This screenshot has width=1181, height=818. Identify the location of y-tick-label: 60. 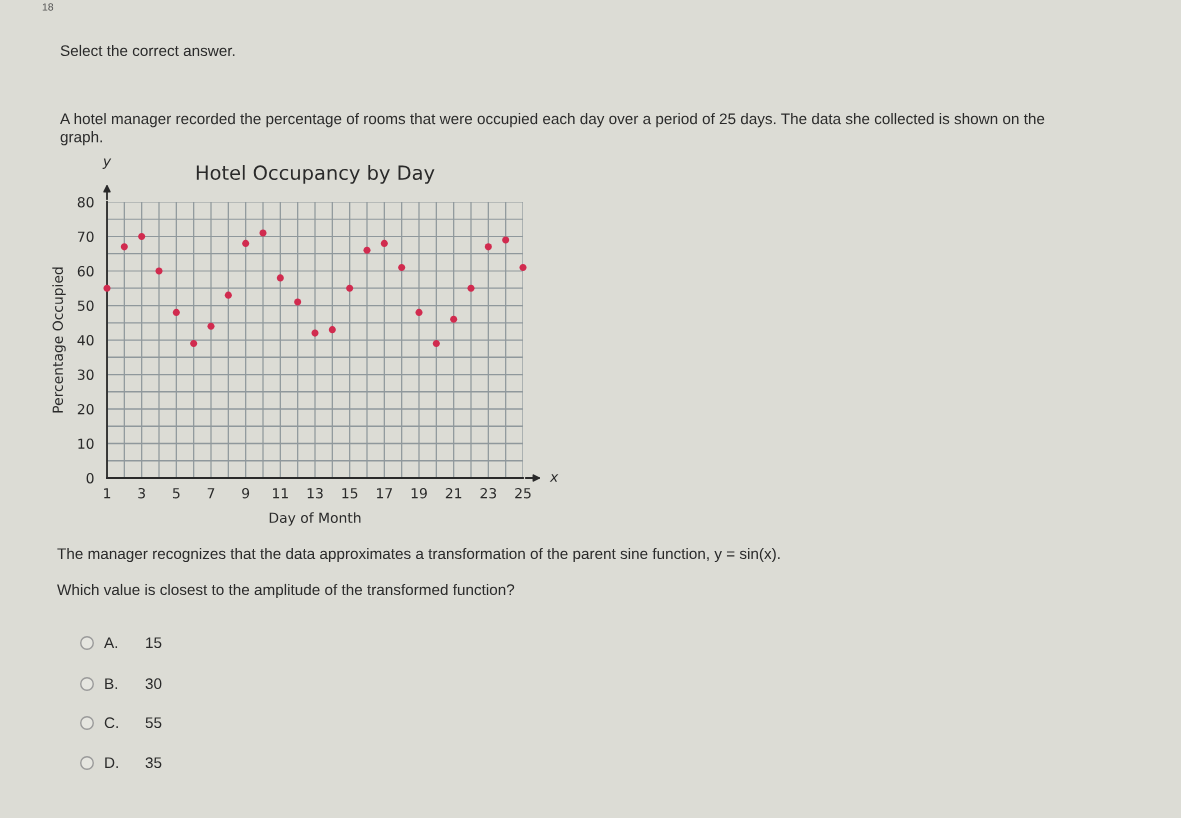
(85, 271).